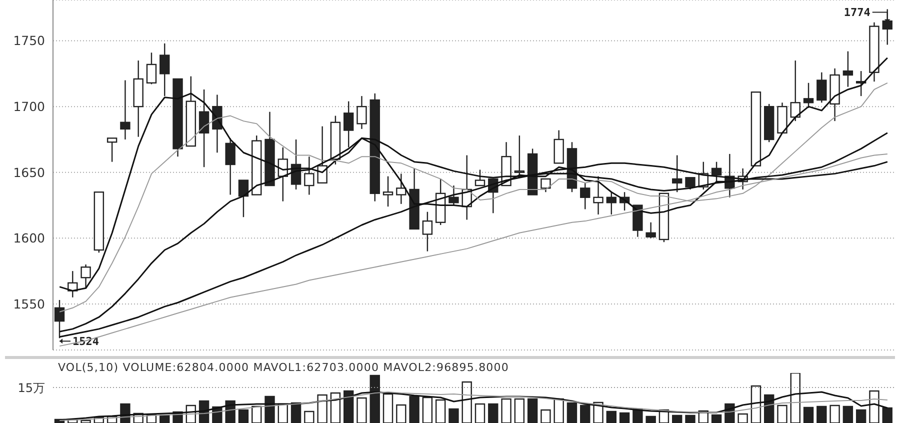 Image resolution: width=900 pixels, height=423 pixels. What do you see at coordinates (857, 13) in the screenshot?
I see `annotation: 1774` at bounding box center [857, 13].